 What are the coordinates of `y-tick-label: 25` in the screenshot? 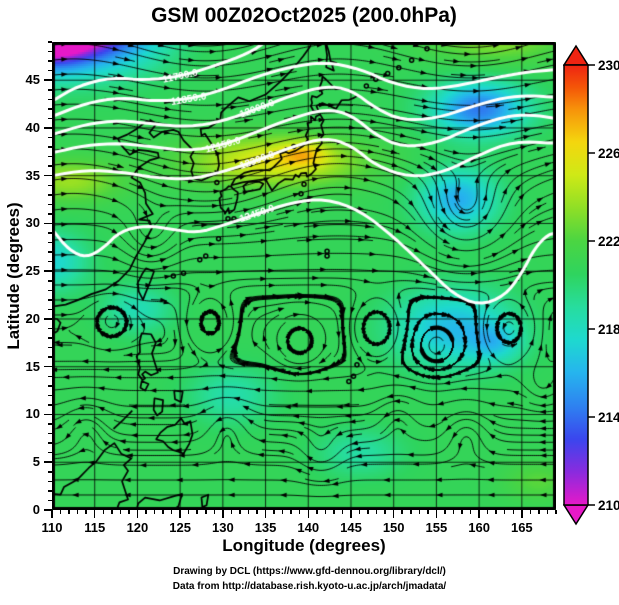 It's located at (32, 271).